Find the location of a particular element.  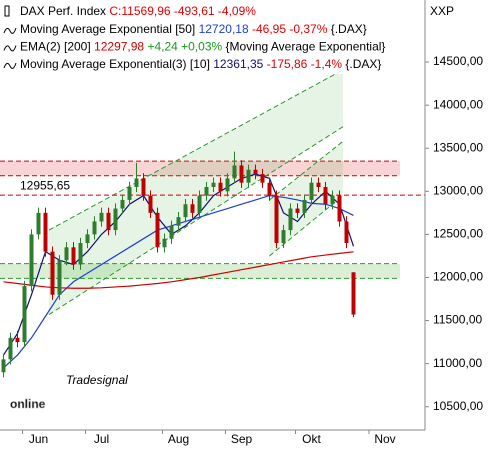

legend-value: 12297,98 is located at coordinates (119, 47).